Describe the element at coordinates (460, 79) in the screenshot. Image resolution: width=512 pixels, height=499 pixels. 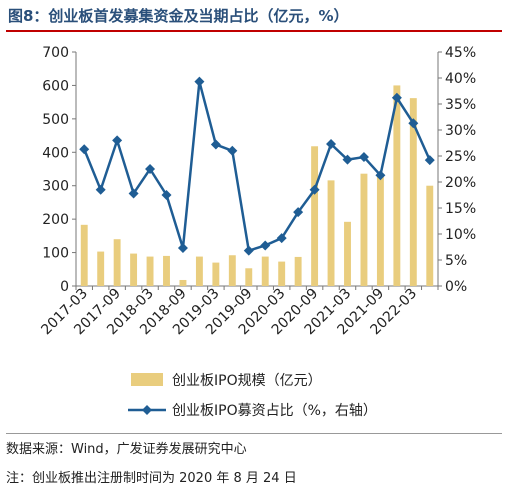
I see `right-tick-label: 40%` at that location.